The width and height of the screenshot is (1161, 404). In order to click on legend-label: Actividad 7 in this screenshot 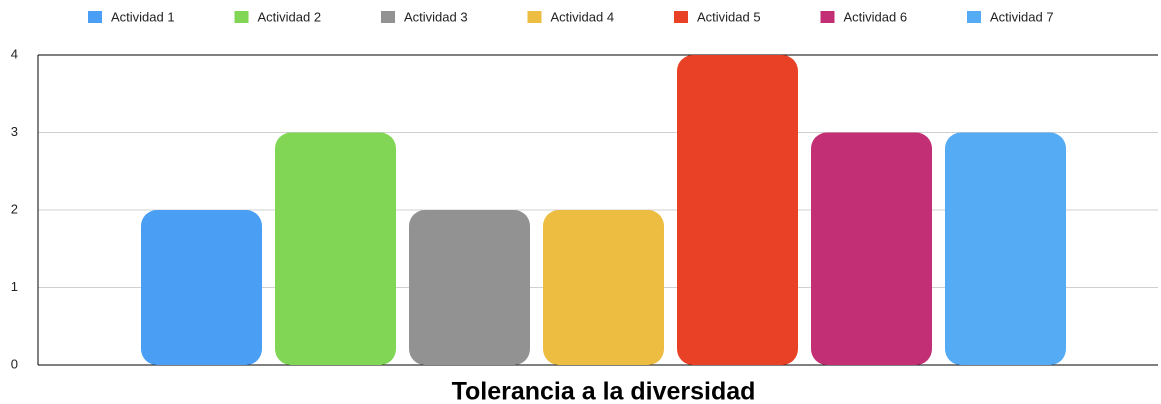, I will do `click(1022, 16)`.